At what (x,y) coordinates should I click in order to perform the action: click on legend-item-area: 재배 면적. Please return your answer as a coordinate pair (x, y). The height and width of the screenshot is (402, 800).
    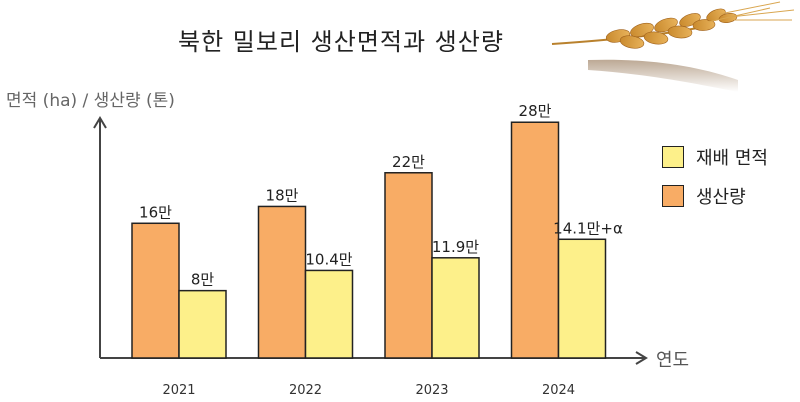
    Looking at the image, I should click on (715, 157).